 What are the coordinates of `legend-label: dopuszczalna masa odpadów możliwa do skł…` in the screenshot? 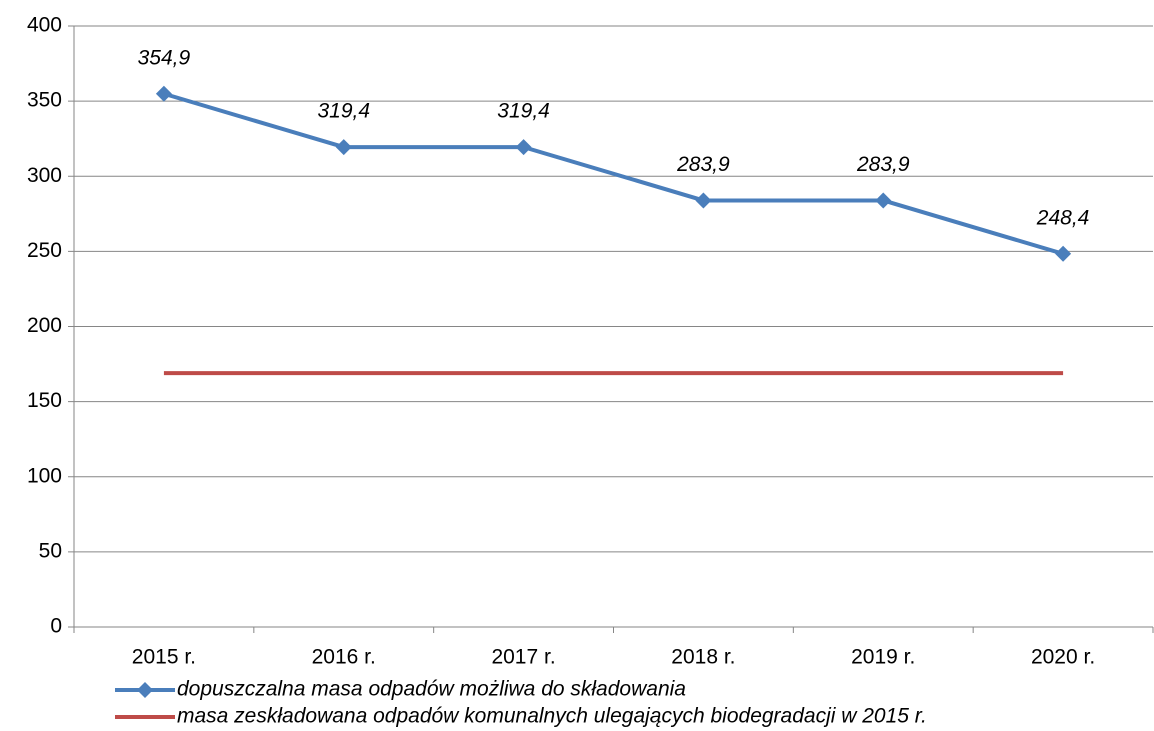 It's located at (431, 689).